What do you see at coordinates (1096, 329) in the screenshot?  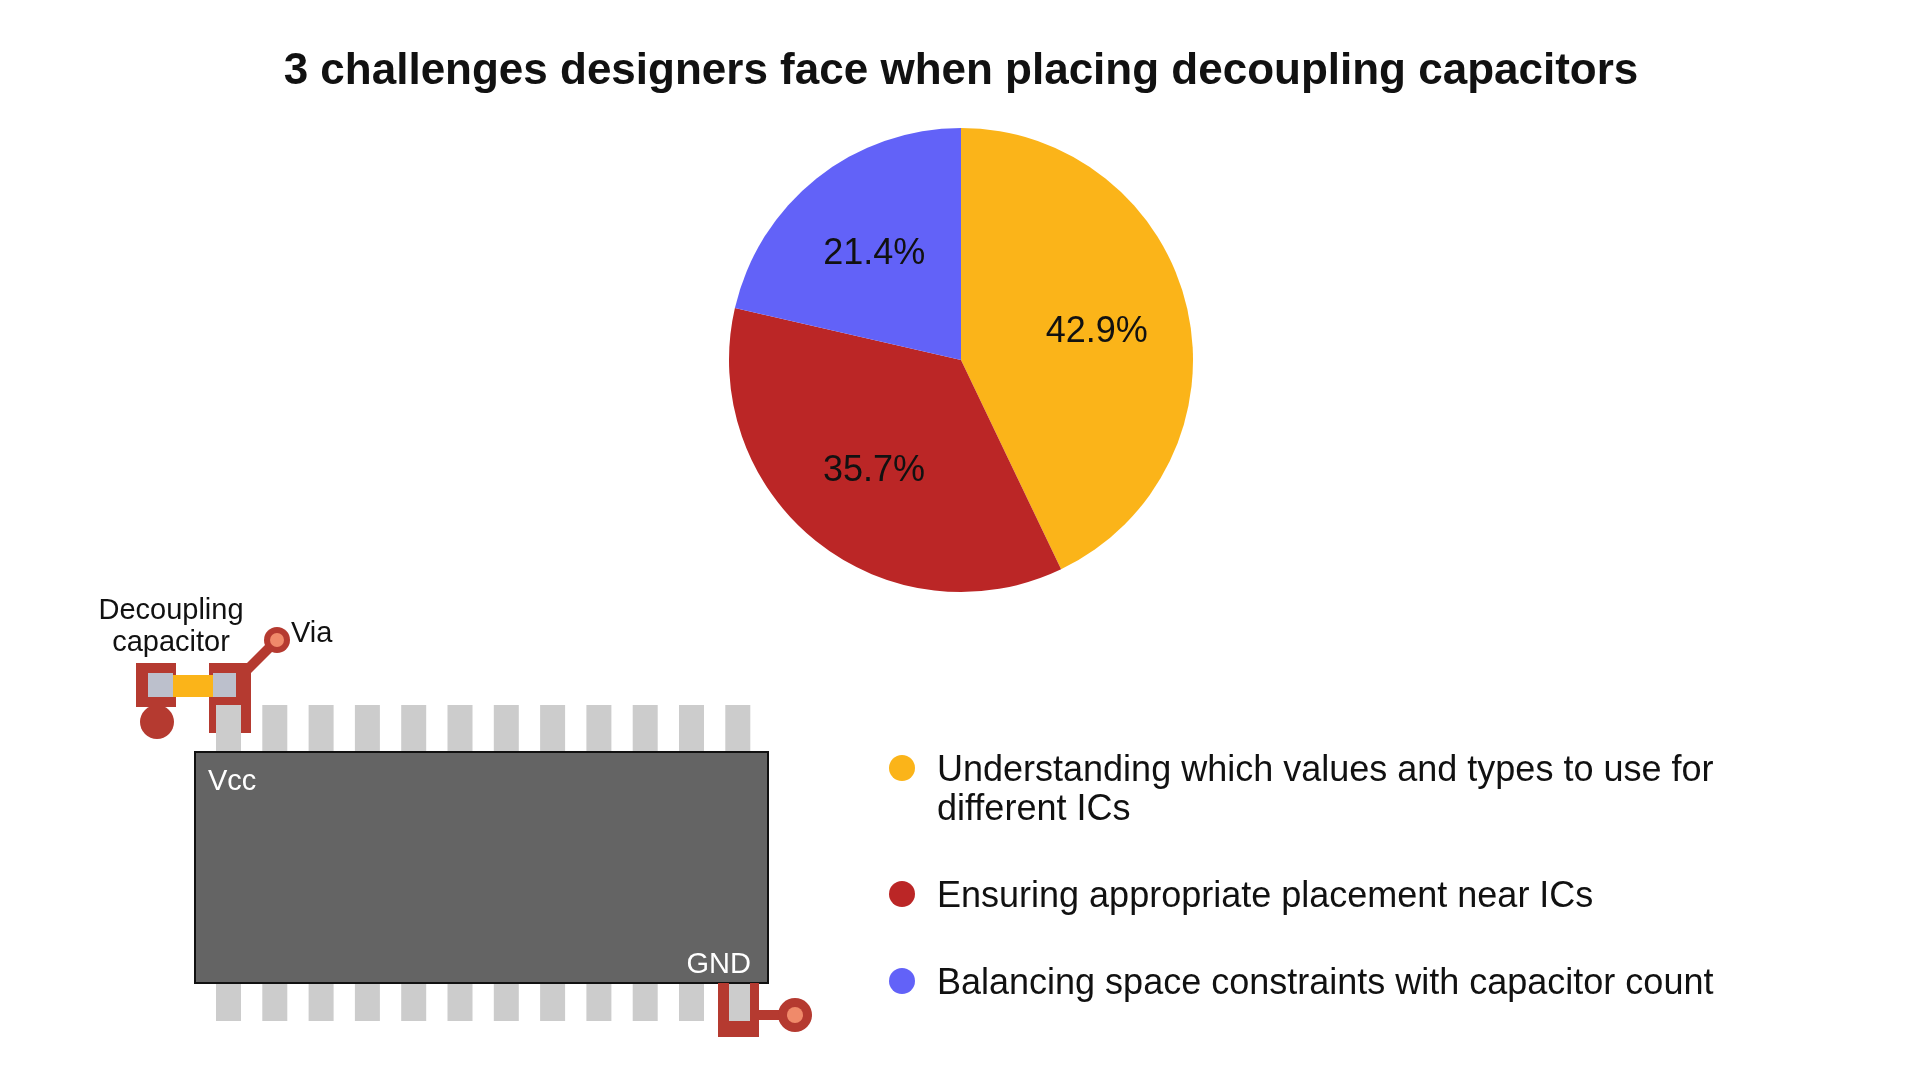 I see `data-label: 42.9%` at bounding box center [1096, 329].